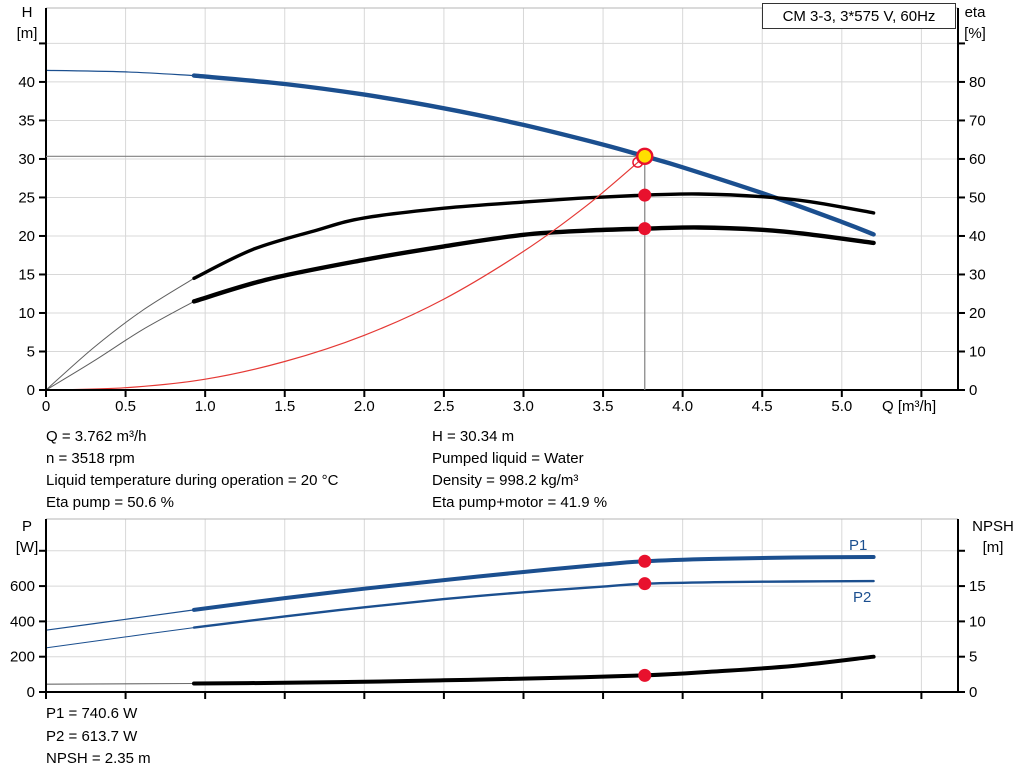 This screenshot has height=781, width=1024. What do you see at coordinates (977, 82) in the screenshot?
I see `svg-text: 80` at bounding box center [977, 82].